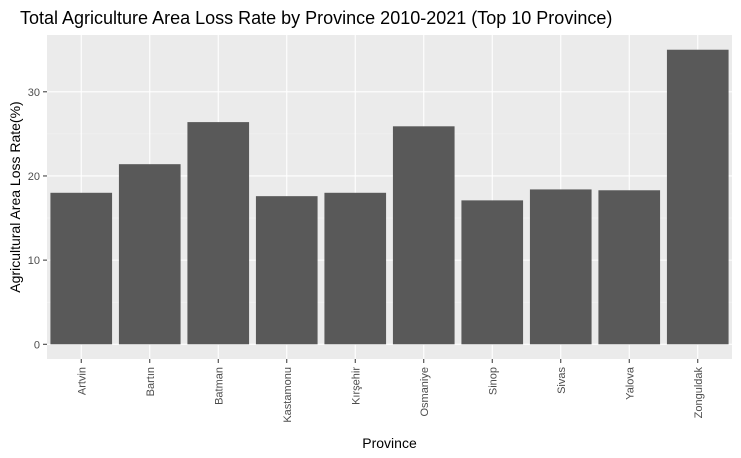 This screenshot has height=458, width=741. I want to click on y-tick-label: 10, so click(34, 261).